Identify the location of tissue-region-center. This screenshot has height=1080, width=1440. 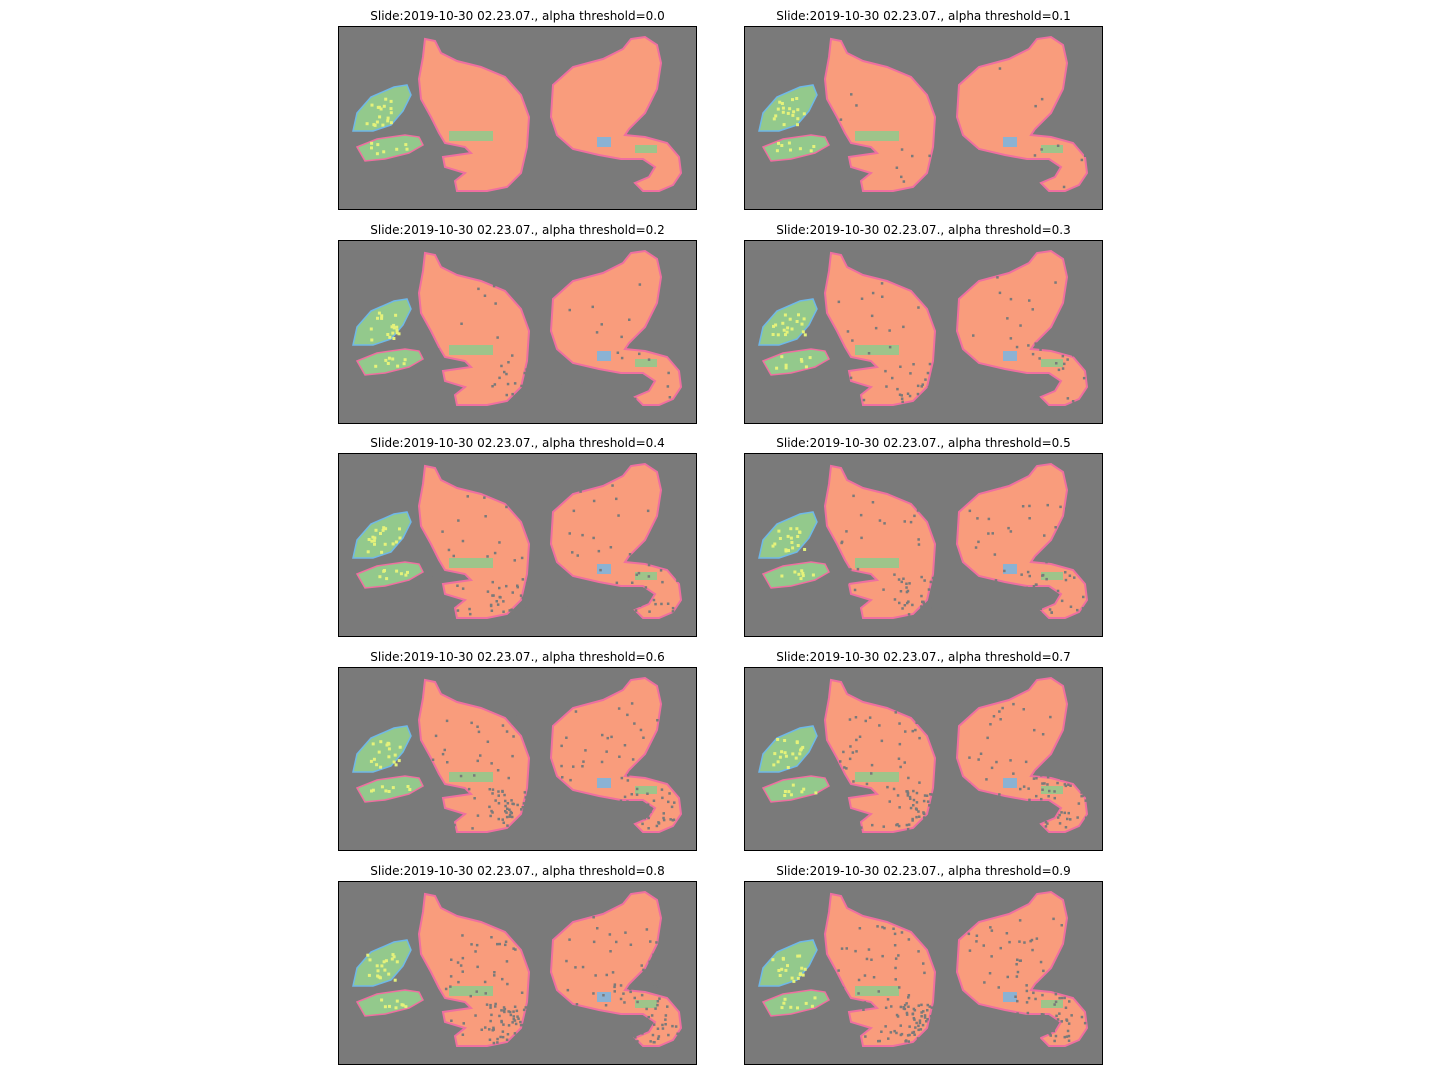
(474, 541).